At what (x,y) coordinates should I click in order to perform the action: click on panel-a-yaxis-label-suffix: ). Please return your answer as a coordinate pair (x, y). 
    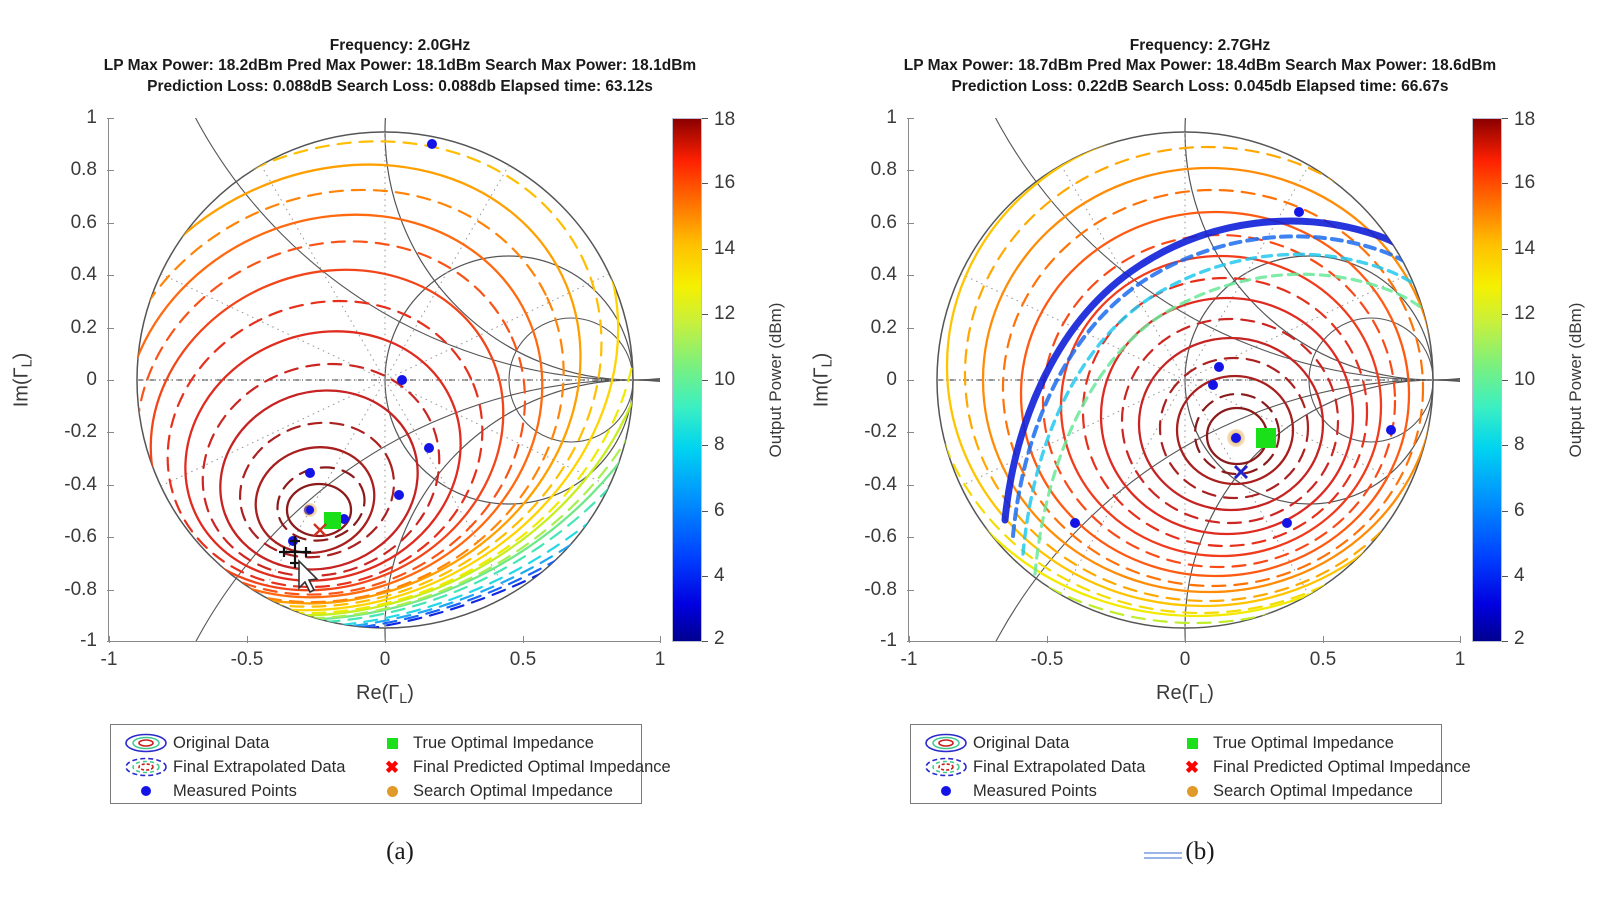
    Looking at the image, I should click on (21, 356).